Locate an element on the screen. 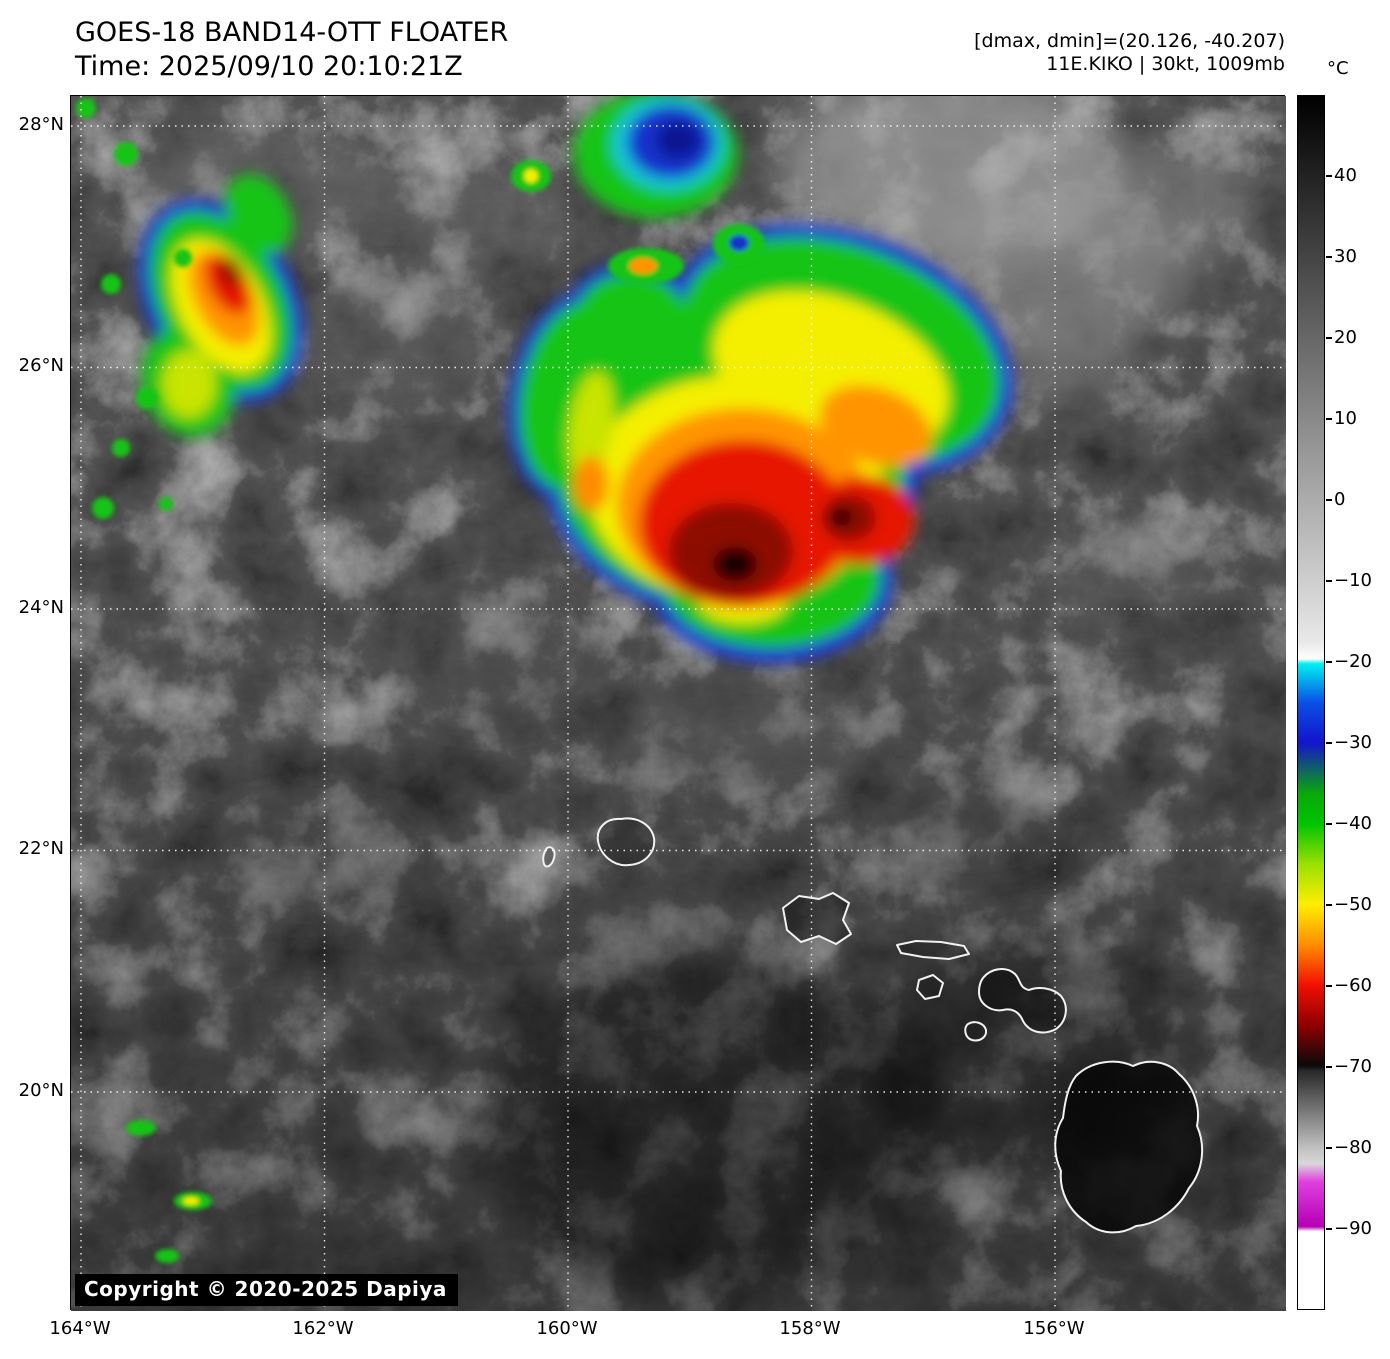  colorbar-tick-40: 40 is located at coordinates (1345, 175).